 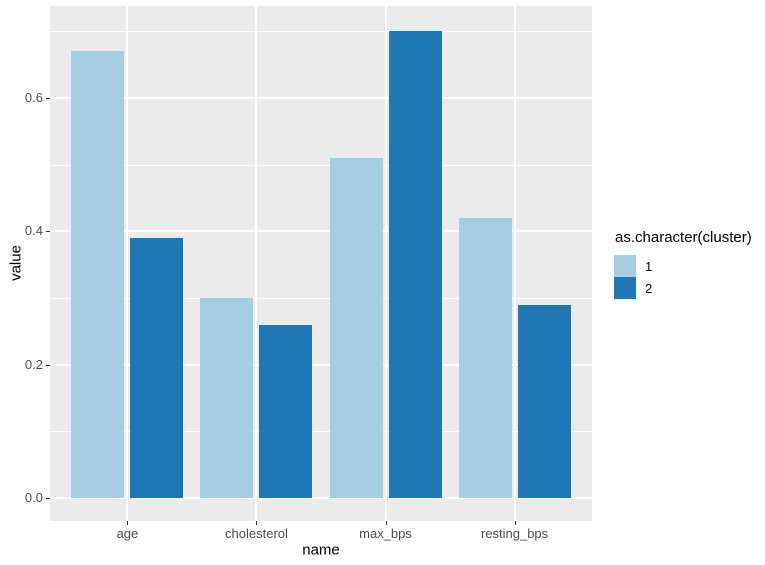 What do you see at coordinates (127, 533) in the screenshot?
I see `x-tick-label: age` at bounding box center [127, 533].